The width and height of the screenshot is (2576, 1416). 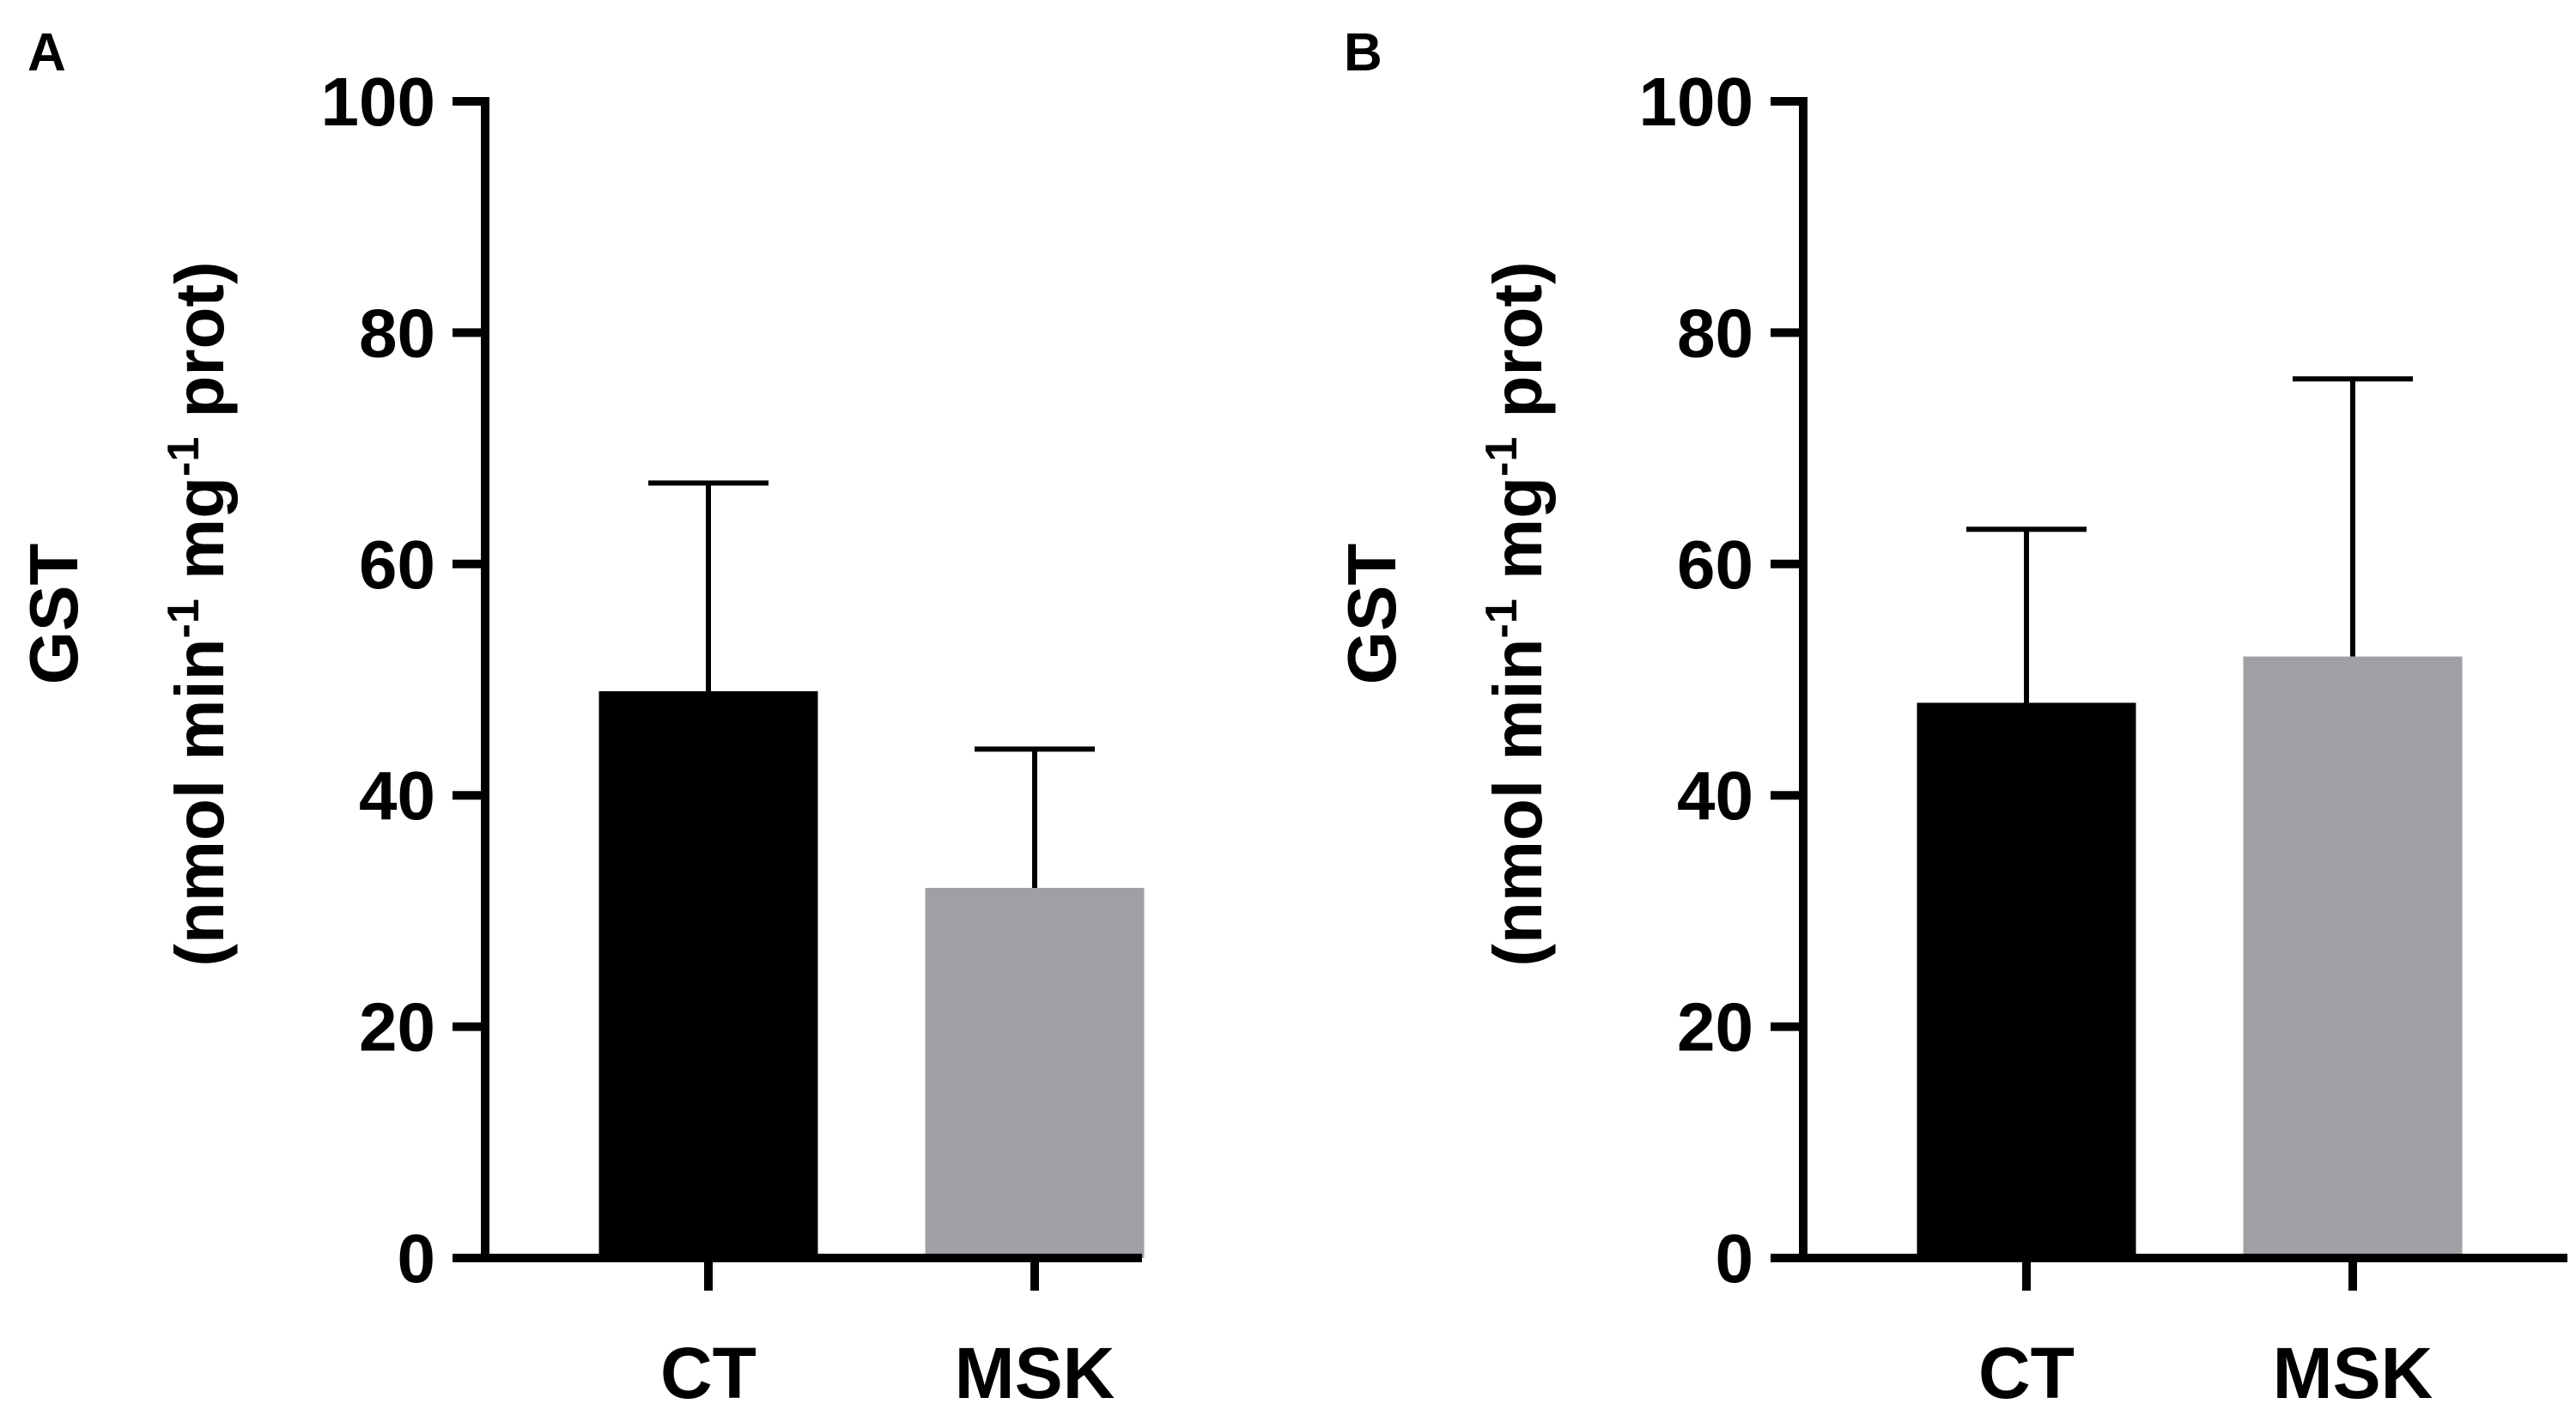 I want to click on panel-a-ytick-label-100: 100, so click(x=378, y=102).